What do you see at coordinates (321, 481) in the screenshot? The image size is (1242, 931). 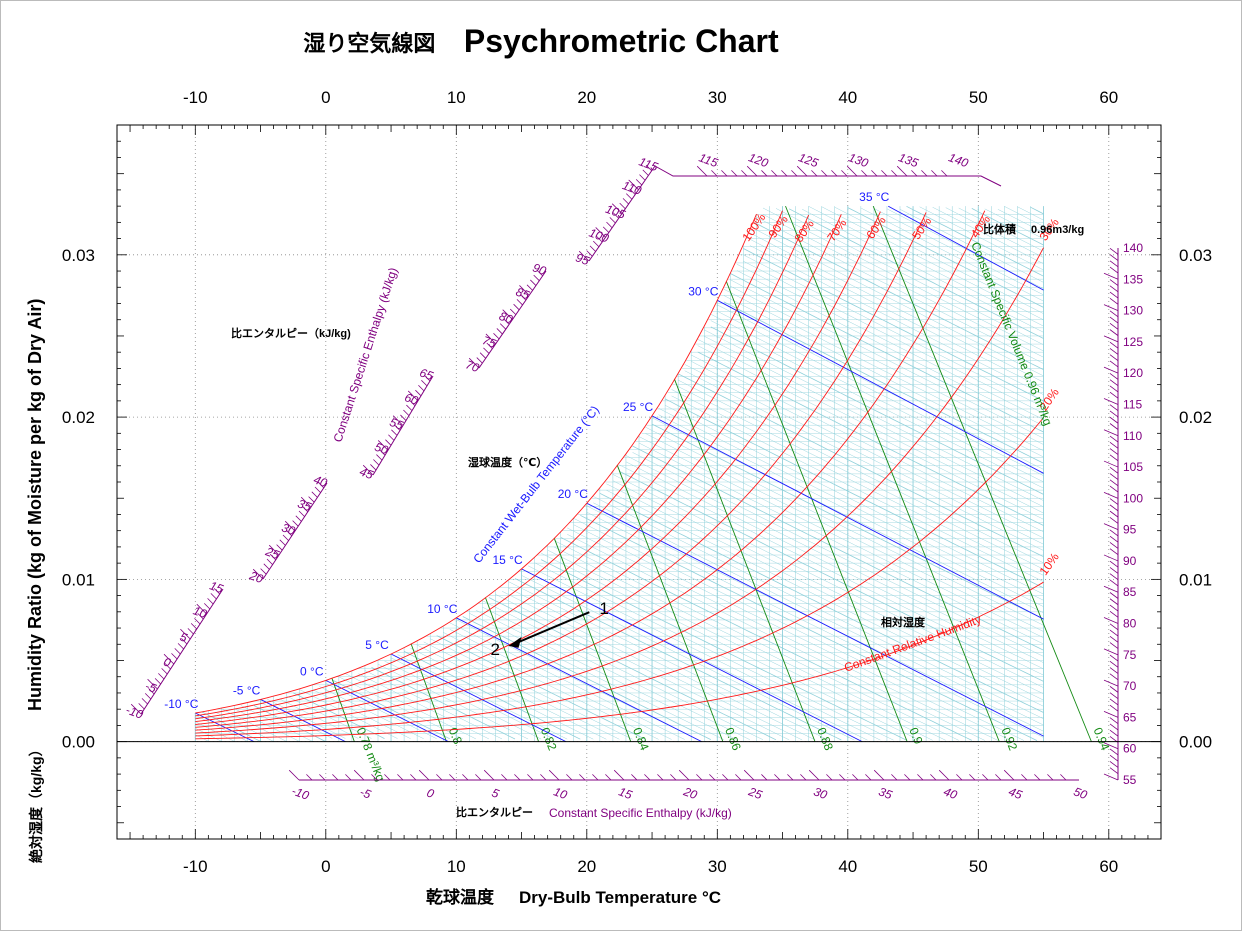 I see `enthalpy-diag2-label: 40` at bounding box center [321, 481].